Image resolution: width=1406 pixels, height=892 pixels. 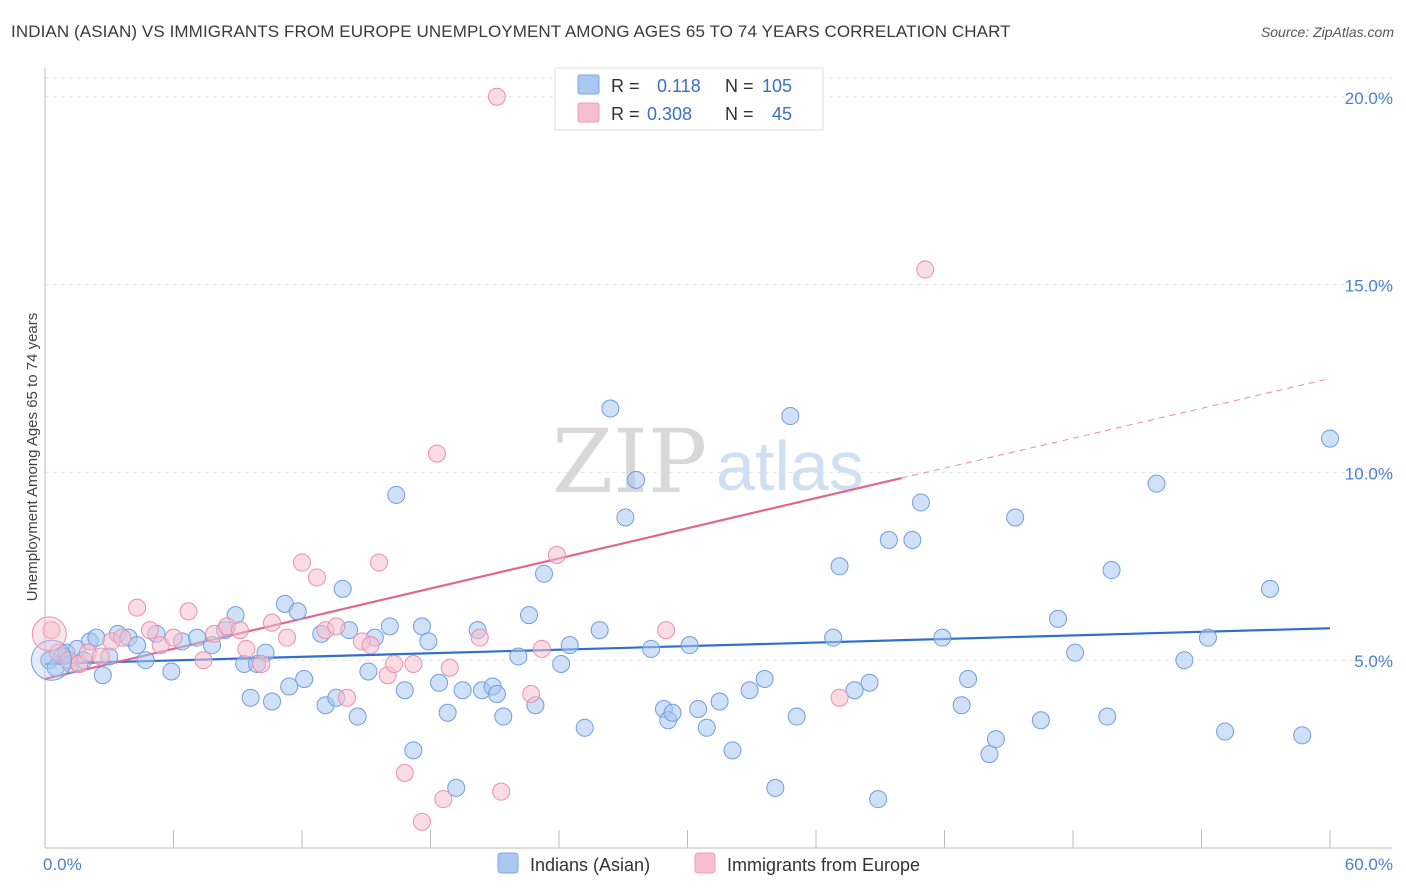 What do you see at coordinates (790, 466) in the screenshot?
I see `watermark-atlas: atlas` at bounding box center [790, 466].